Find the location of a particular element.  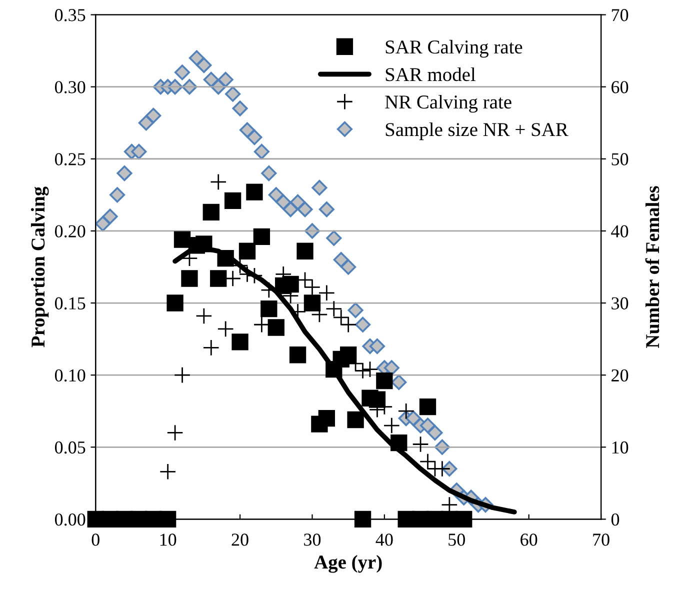

y2-tick-label: 70 is located at coordinates (620, 15).